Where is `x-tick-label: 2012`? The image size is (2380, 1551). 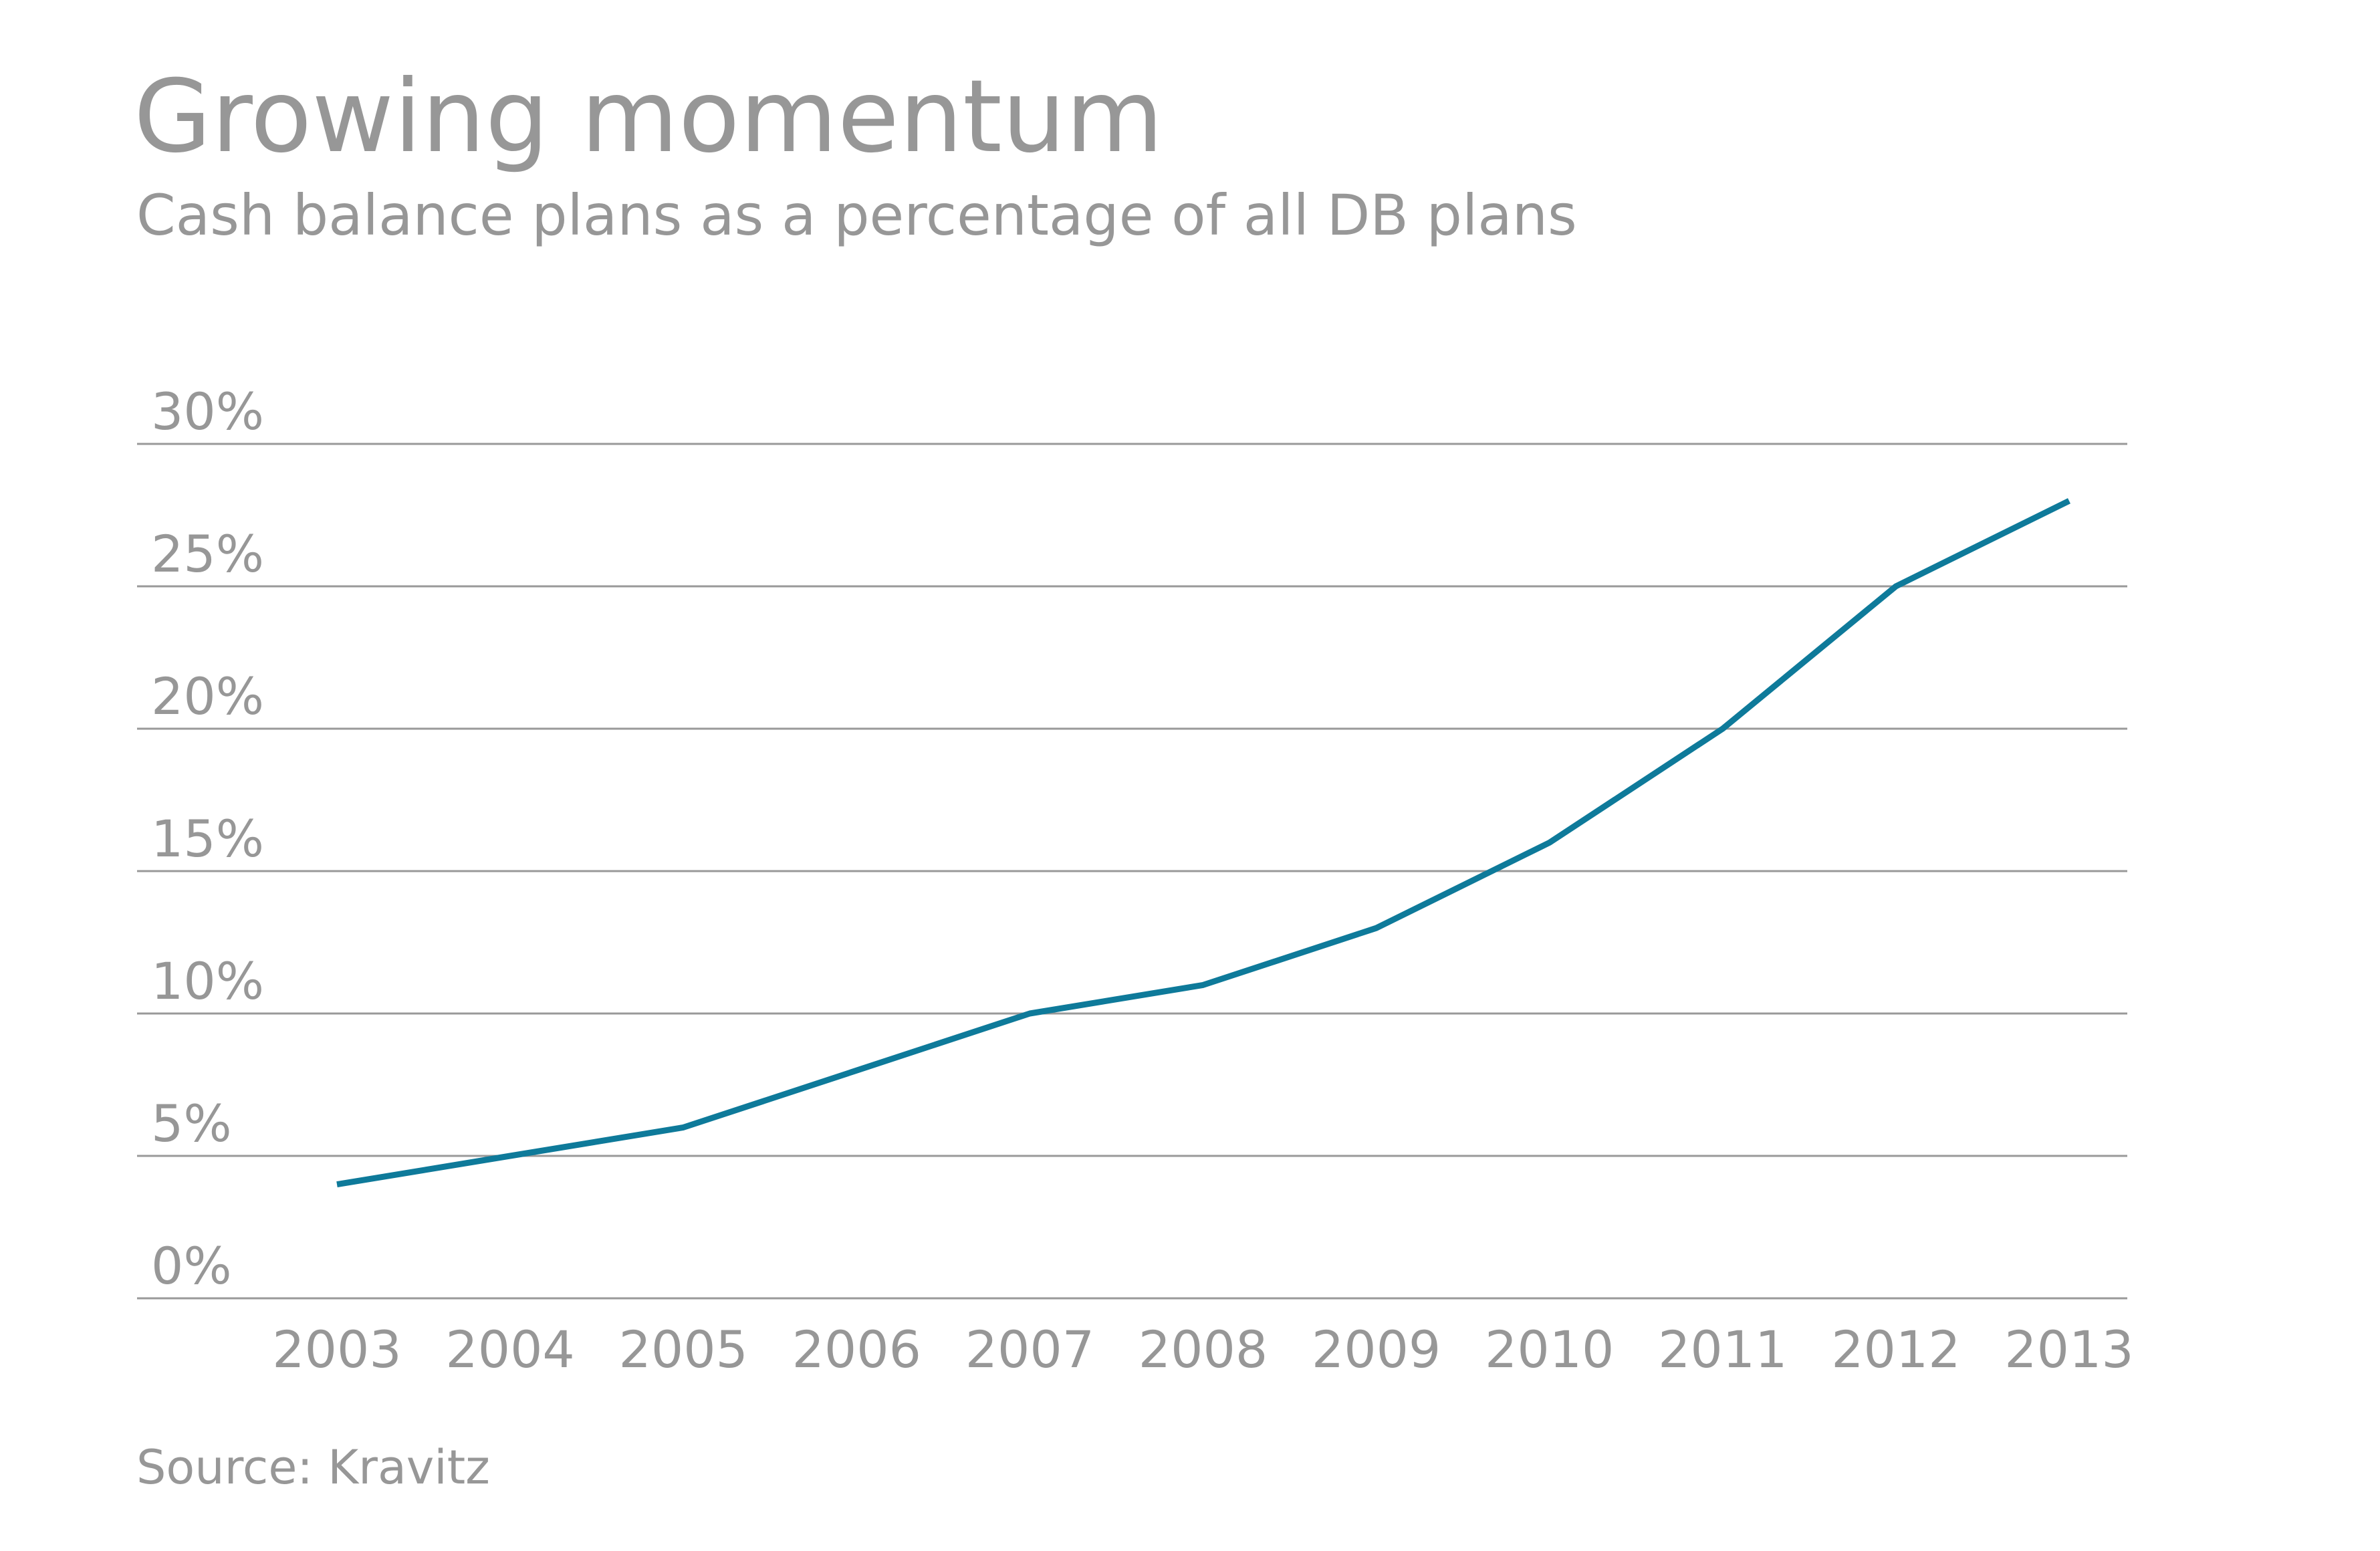 x-tick-label: 2012 is located at coordinates (1895, 1349).